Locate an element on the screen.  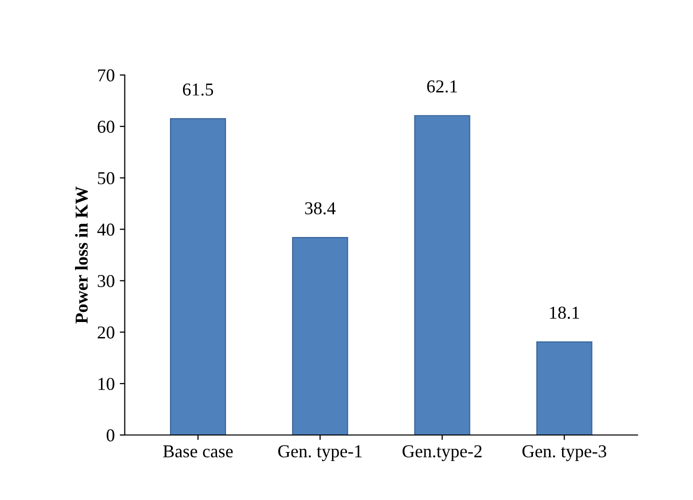
y-tick-label: 30 is located at coordinates (106, 281).